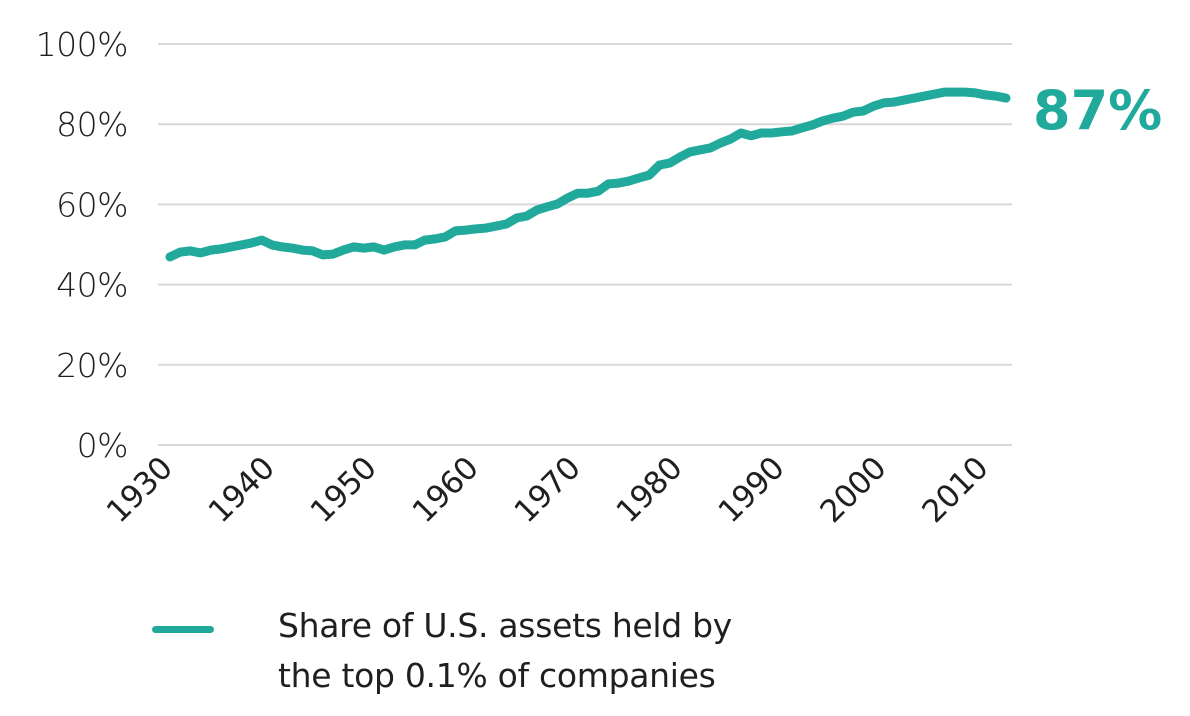  I want to click on end-value-label: 87%, so click(1097, 110).